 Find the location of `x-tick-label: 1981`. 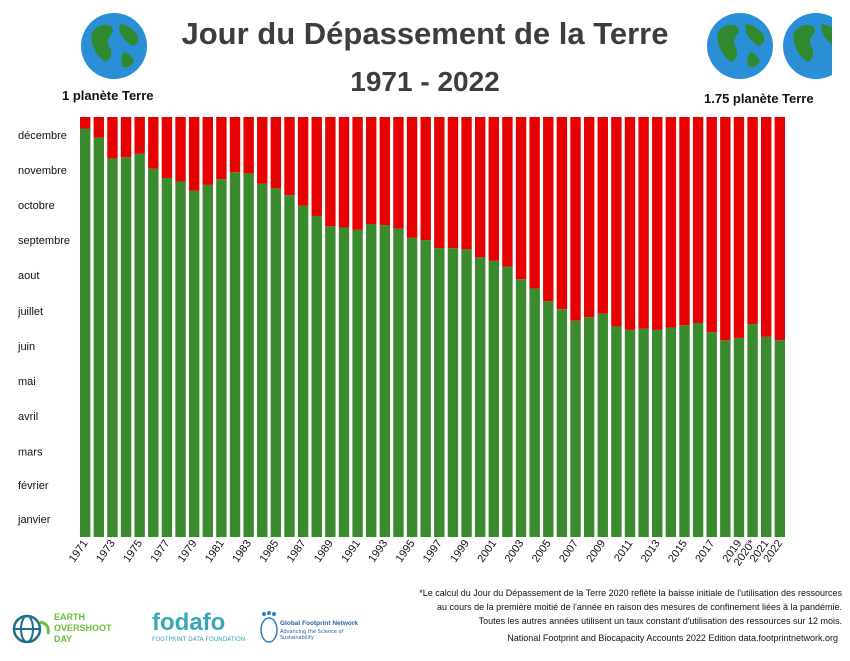

x-tick-label: 1981 is located at coordinates (215, 551).